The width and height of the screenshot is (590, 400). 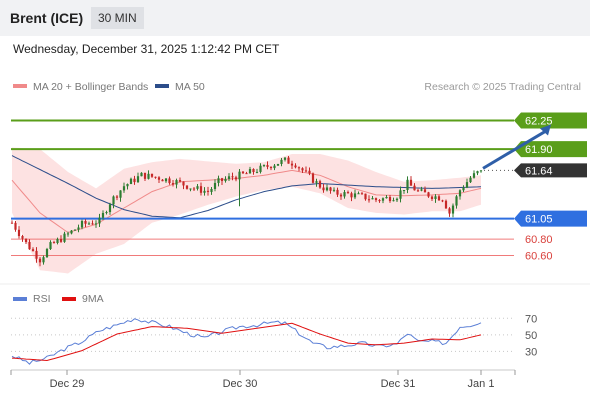 I want to click on time-axis-label: Dec 30, so click(x=240, y=384).